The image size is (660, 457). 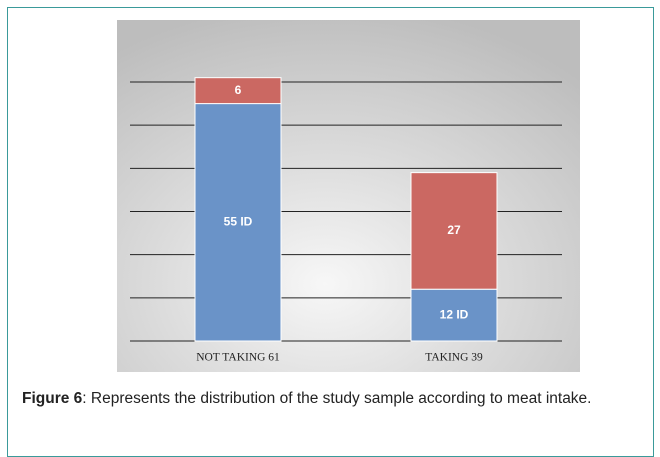 I want to click on x-tick-label: NOT TAKING 61, so click(x=238, y=358).